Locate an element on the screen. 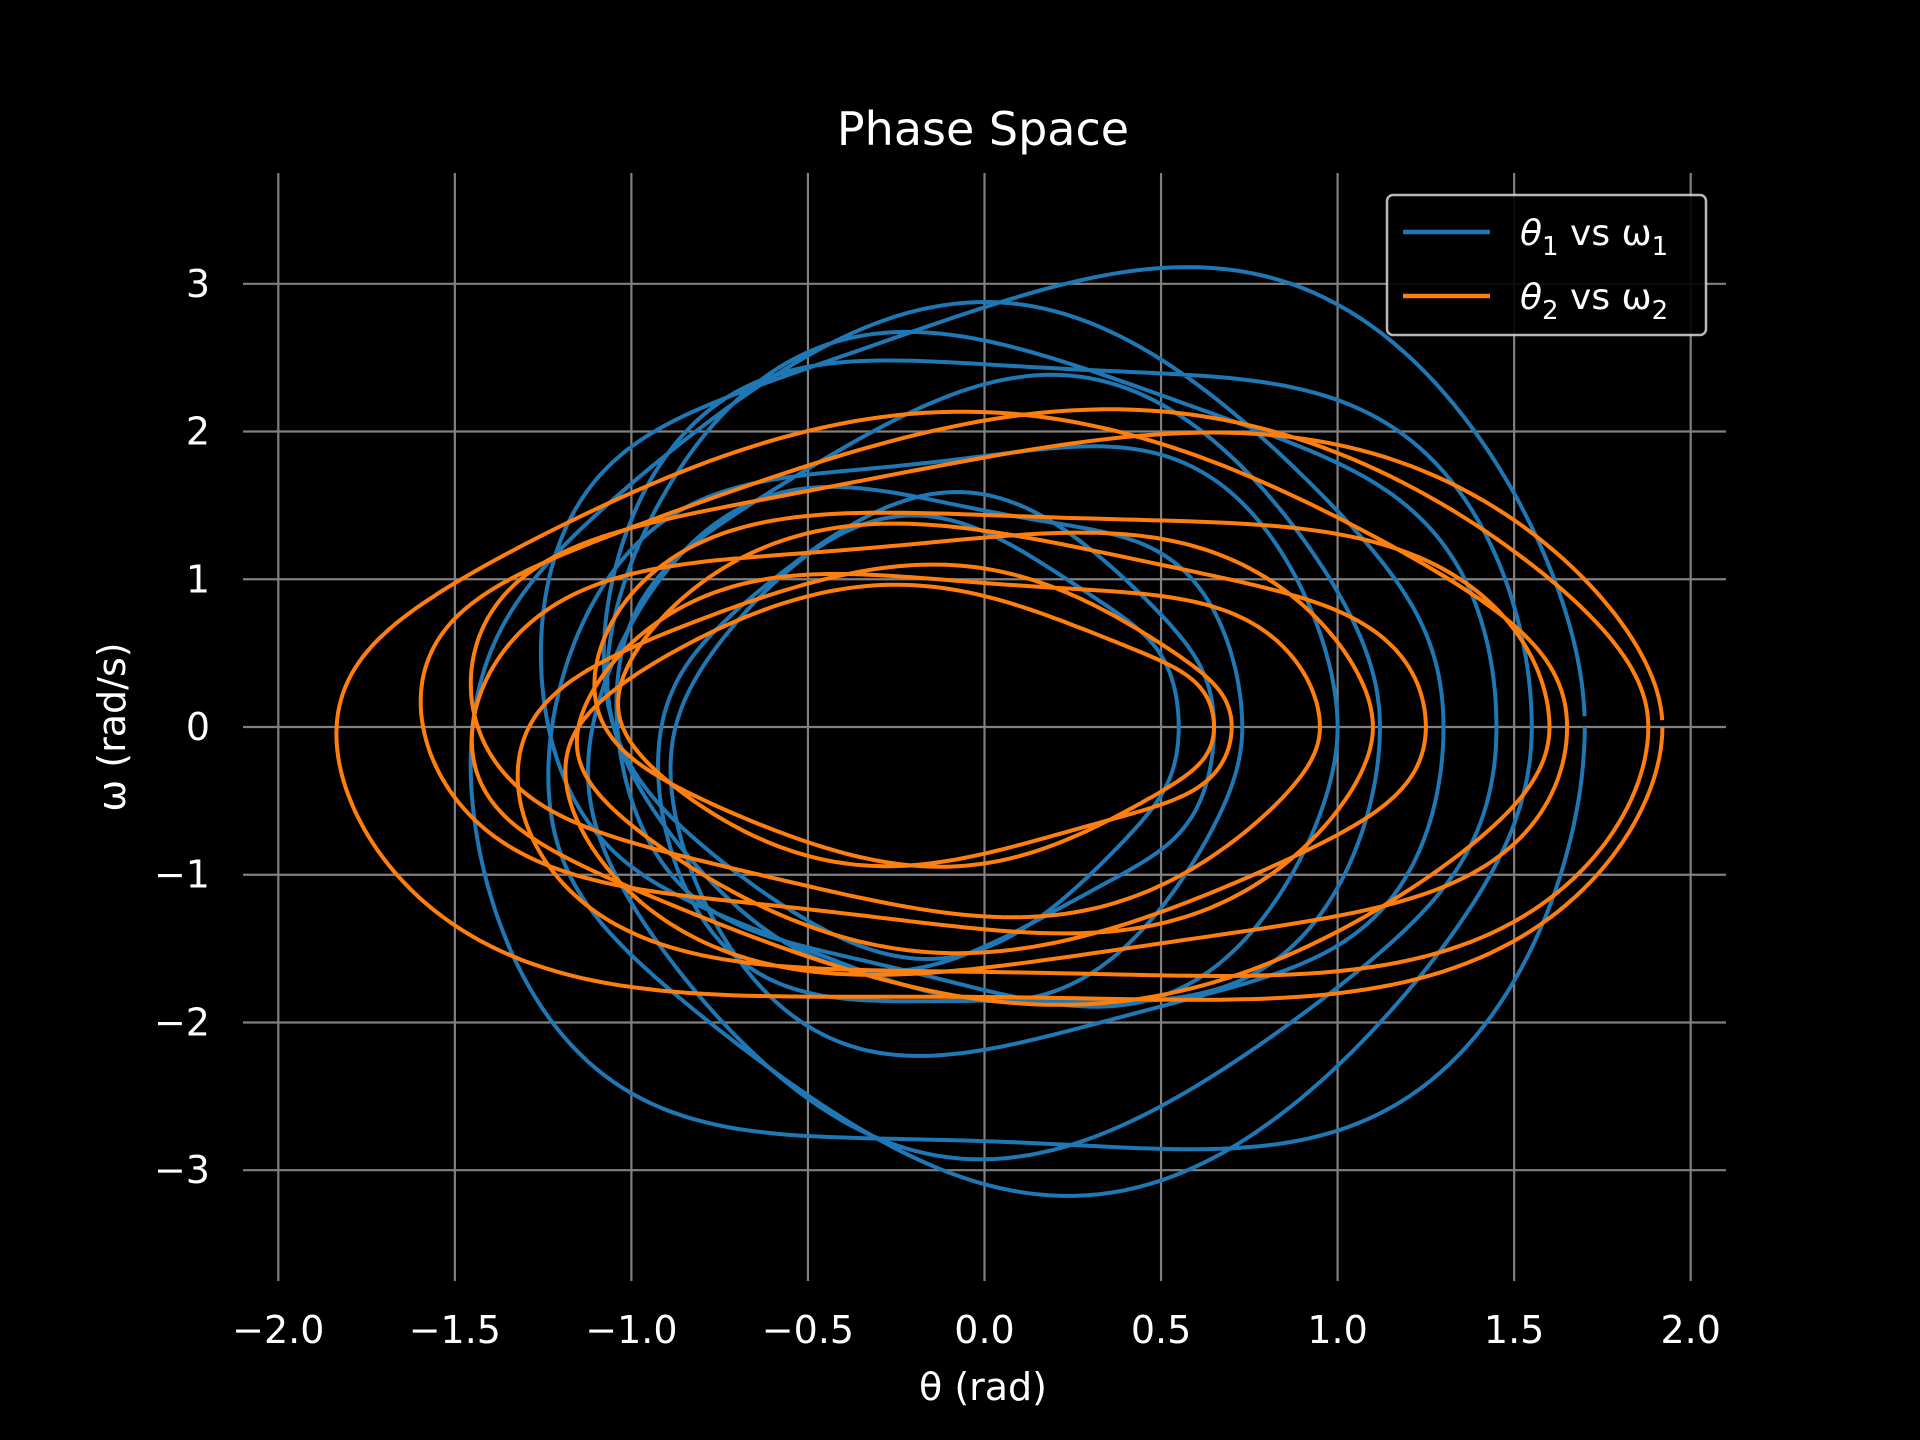  legend-omega1-sub: 1 is located at coordinates (1660, 247).